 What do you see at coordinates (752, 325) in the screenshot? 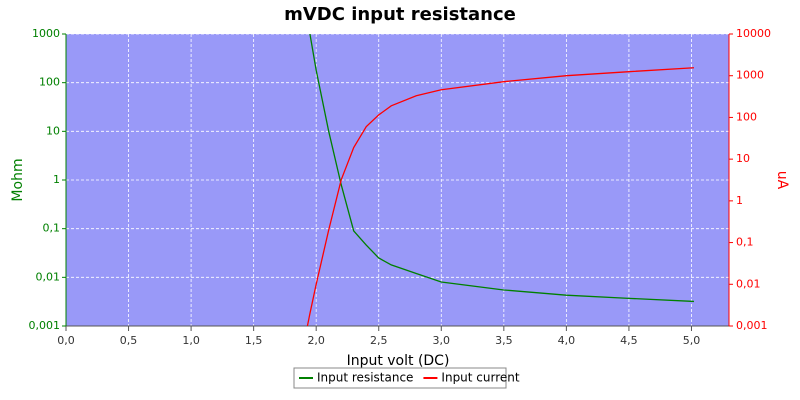
I see `y2-tick-label: 0,001` at bounding box center [752, 325].